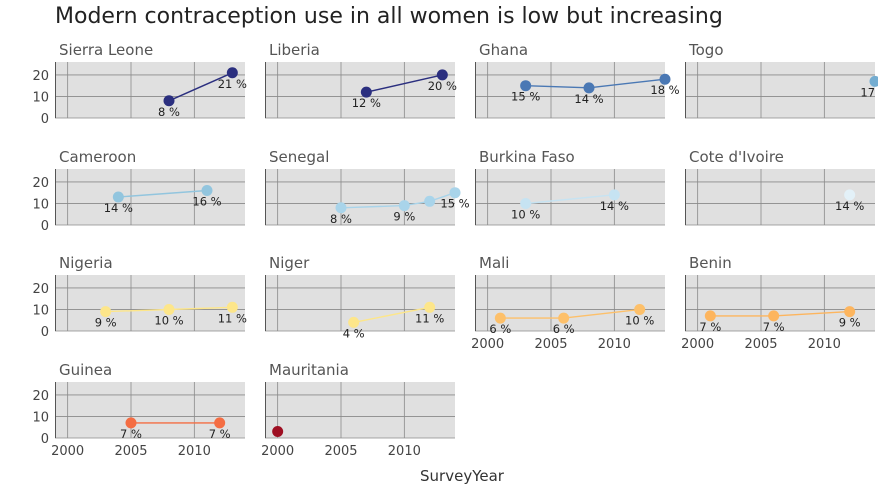  Describe the element at coordinates (354, 333) in the screenshot. I see `data-label: 4 %` at that location.